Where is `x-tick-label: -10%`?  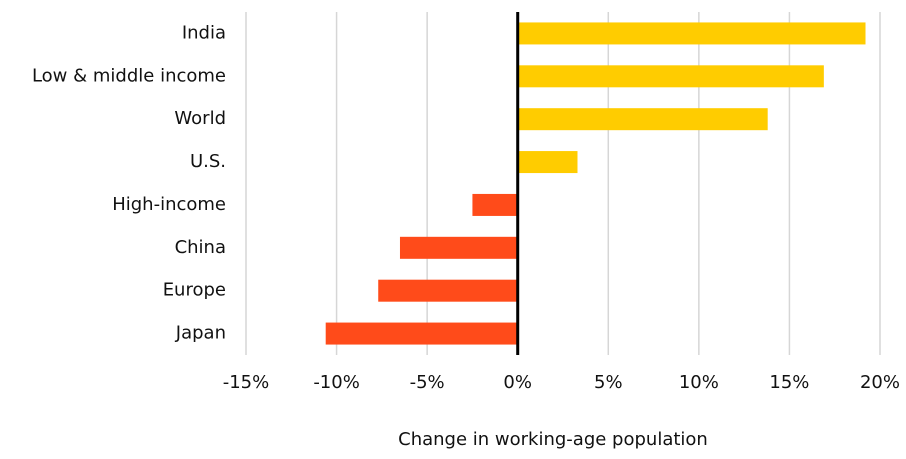 x-tick-label: -10% is located at coordinates (336, 382).